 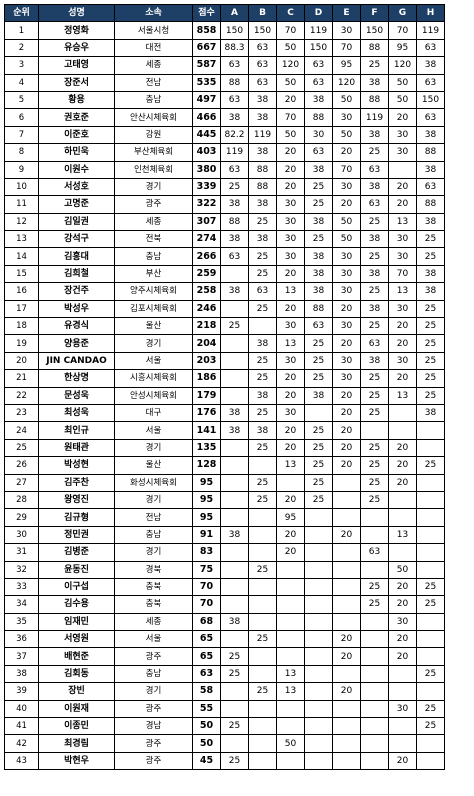 What do you see at coordinates (153, 65) in the screenshot?
I see `cell-affiliation: 세종` at bounding box center [153, 65].